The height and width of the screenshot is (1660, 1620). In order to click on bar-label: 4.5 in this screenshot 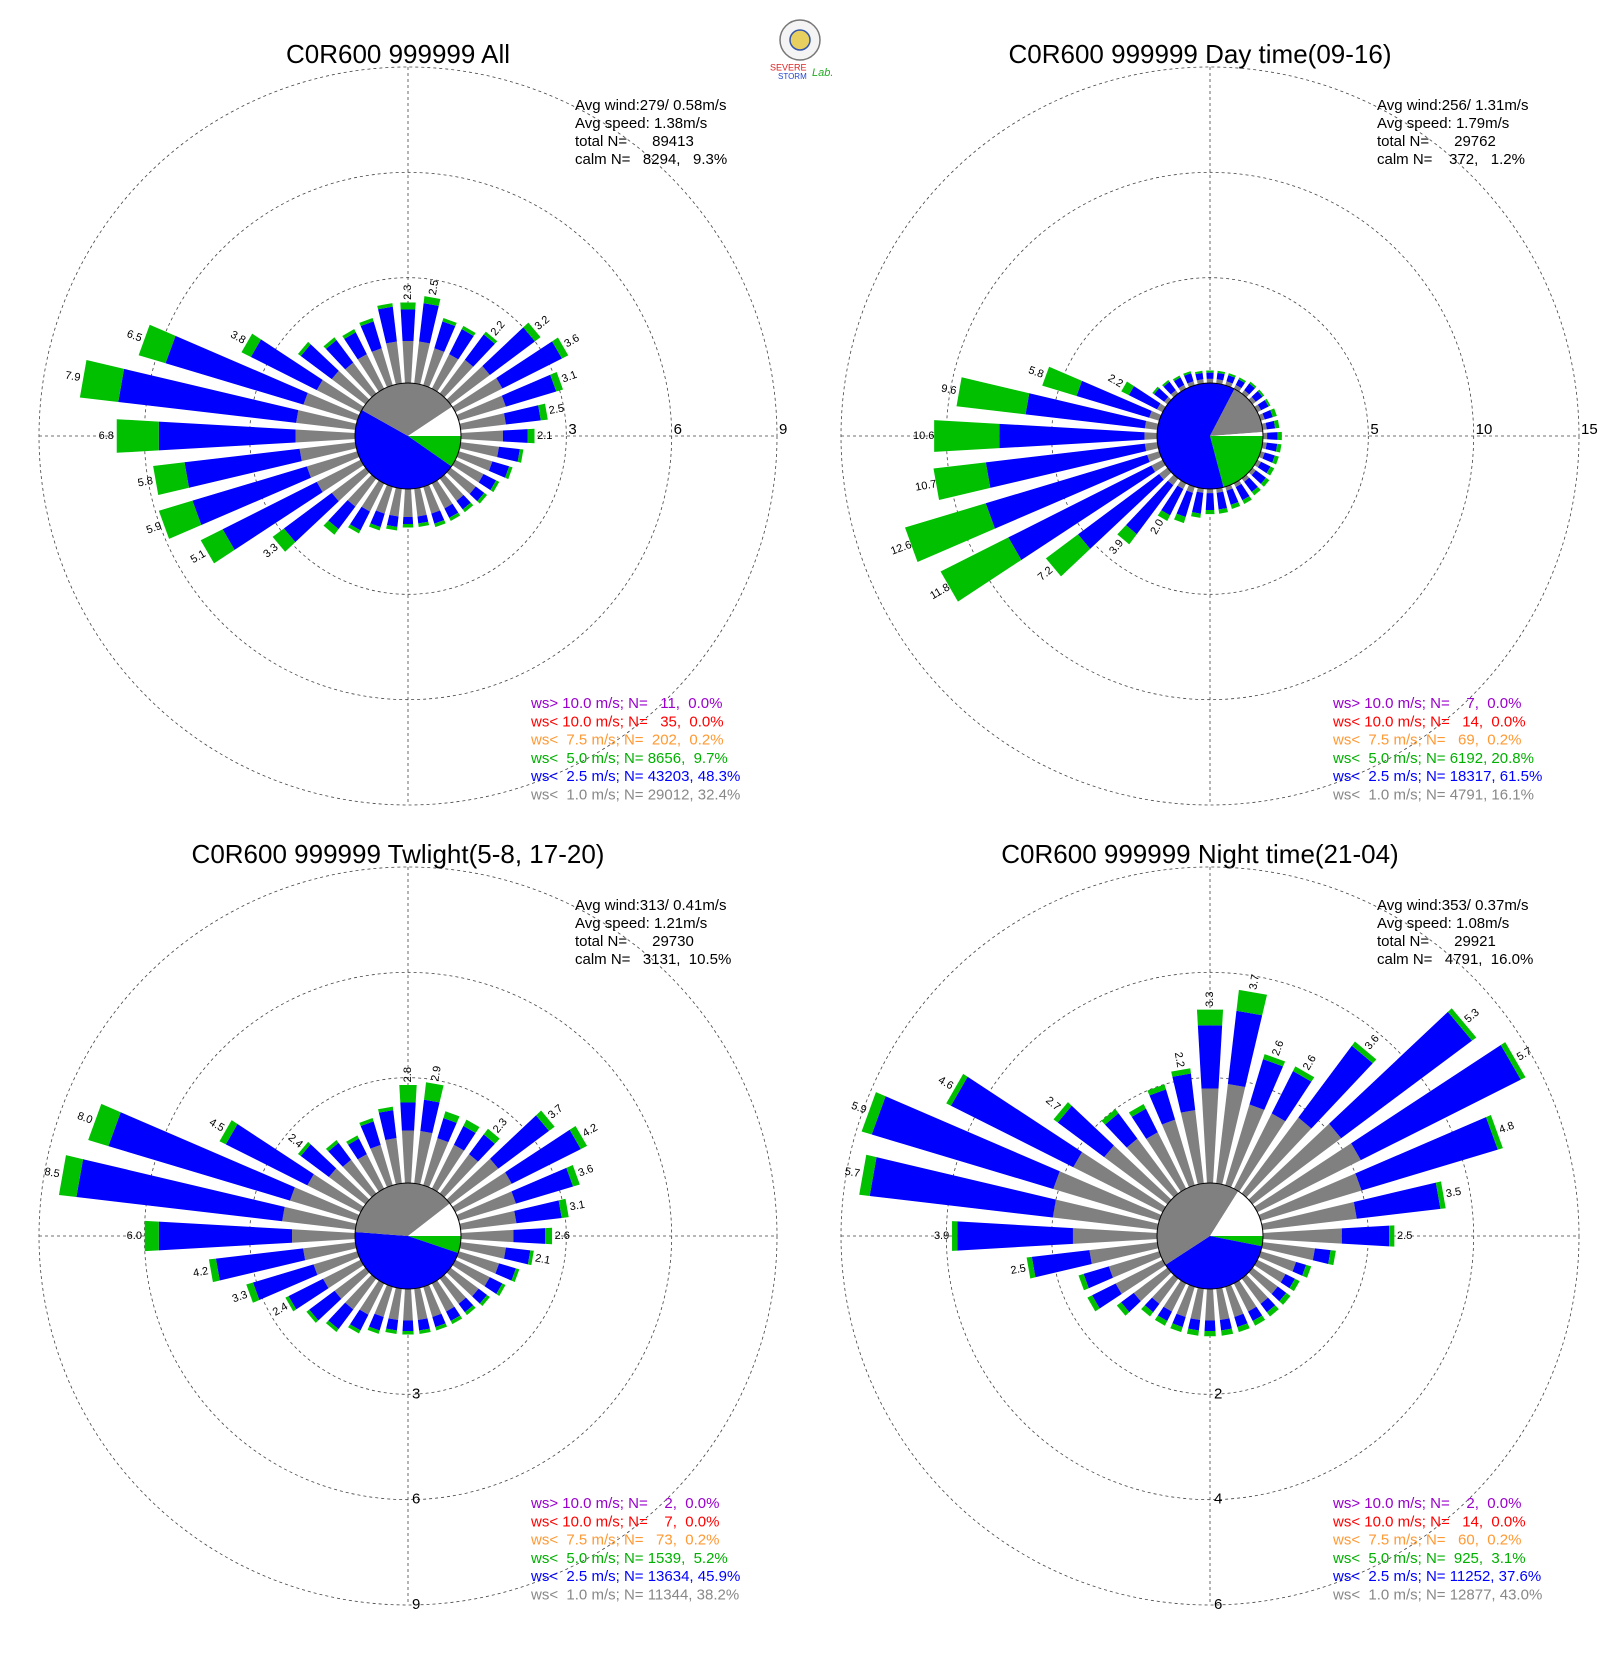, I will do `click(216, 1125)`.